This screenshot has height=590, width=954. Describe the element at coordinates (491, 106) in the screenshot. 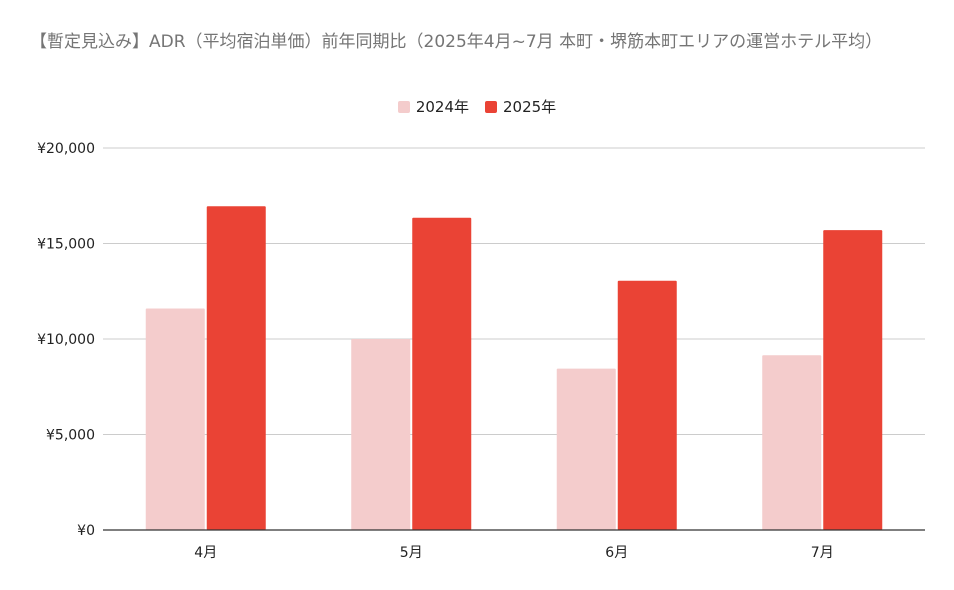

I see `legend-swatch-2025` at that location.